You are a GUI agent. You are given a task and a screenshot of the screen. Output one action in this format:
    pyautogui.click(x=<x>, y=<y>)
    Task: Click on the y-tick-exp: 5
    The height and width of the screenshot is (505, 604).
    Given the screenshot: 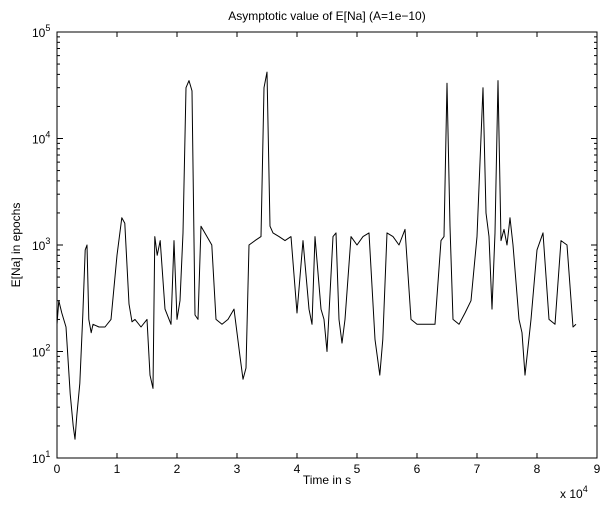 What is the action you would take?
    pyautogui.click(x=47, y=28)
    